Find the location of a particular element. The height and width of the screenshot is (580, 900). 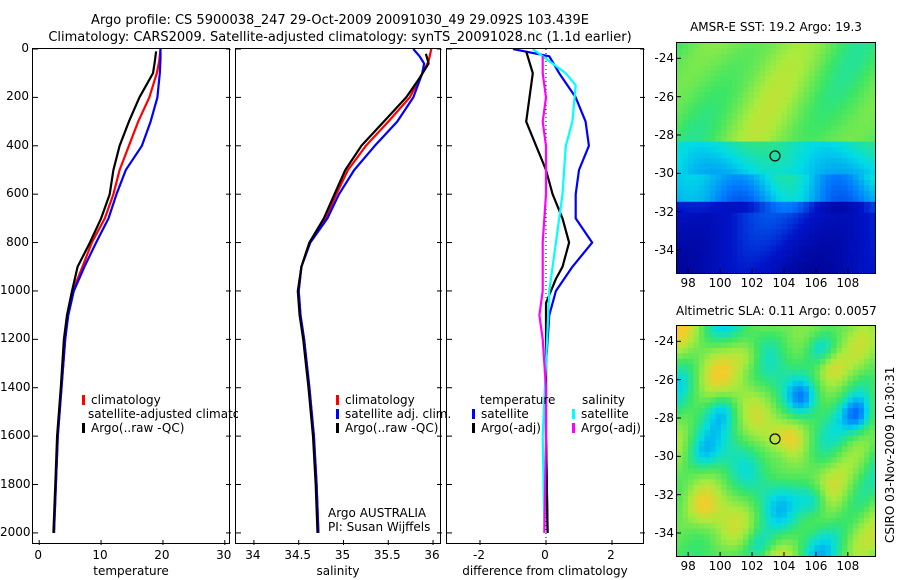

legend-item-satellite: satellite-adjusted climatolog is located at coordinates (160, 414).